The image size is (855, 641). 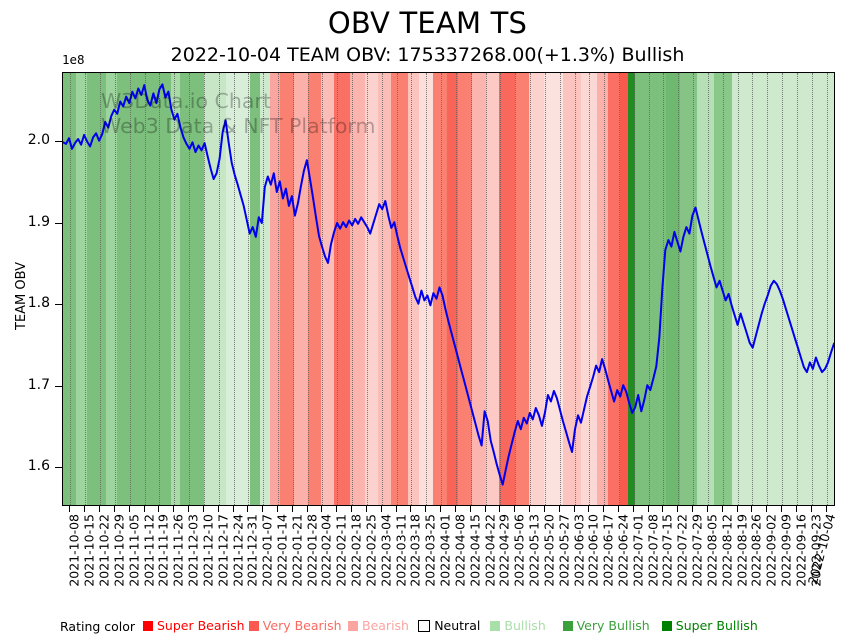 What do you see at coordinates (430, 550) in the screenshot?
I see `x-axis-tick-label: 2022-03-25` at bounding box center [430, 550].